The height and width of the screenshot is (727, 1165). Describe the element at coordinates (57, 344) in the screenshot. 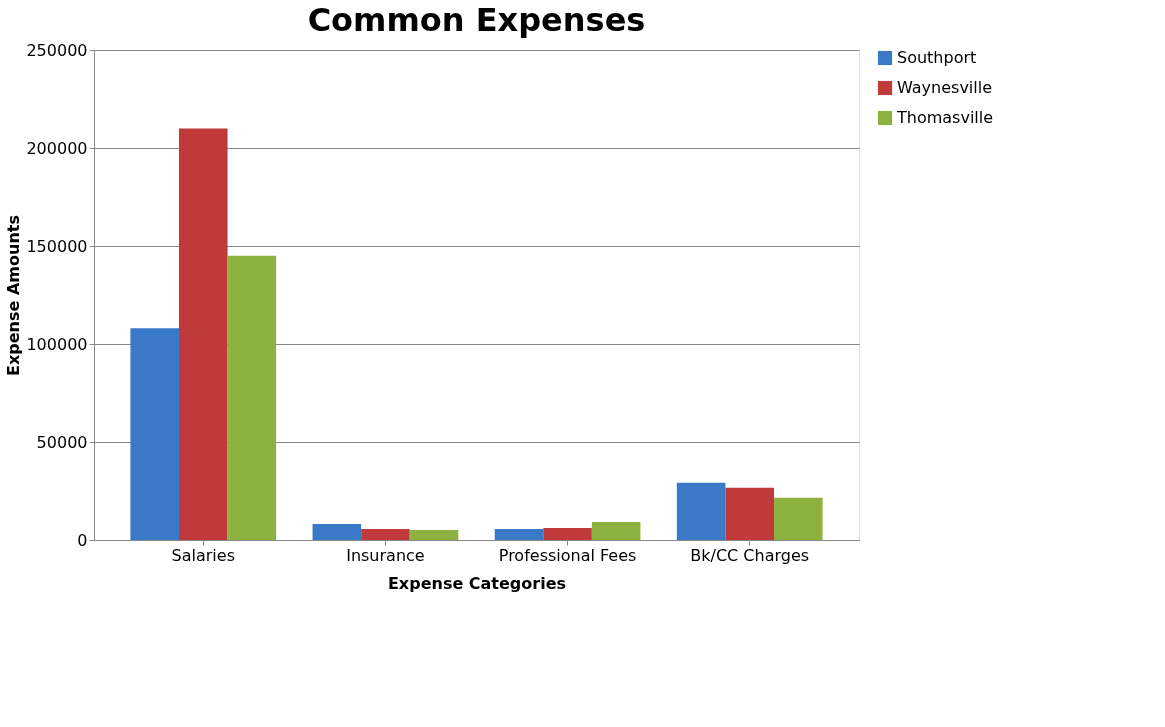

I see `y-tick-label: 100000` at that location.